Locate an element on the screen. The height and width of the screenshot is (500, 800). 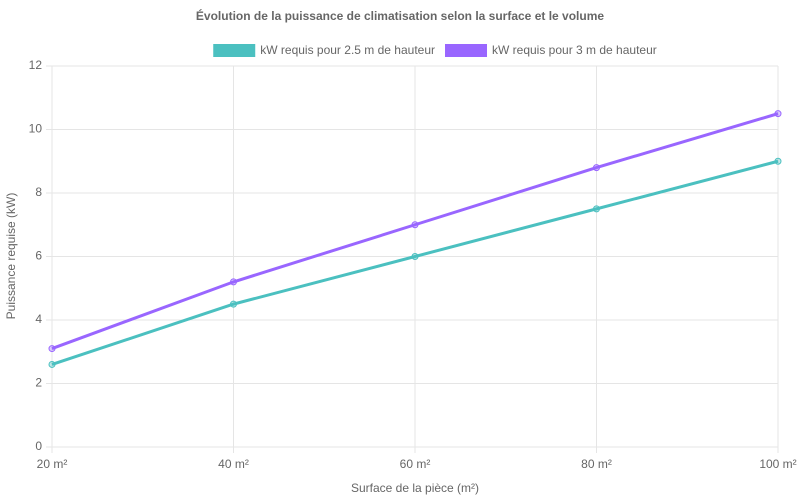
y-tick-label: 0 is located at coordinates (38, 446).